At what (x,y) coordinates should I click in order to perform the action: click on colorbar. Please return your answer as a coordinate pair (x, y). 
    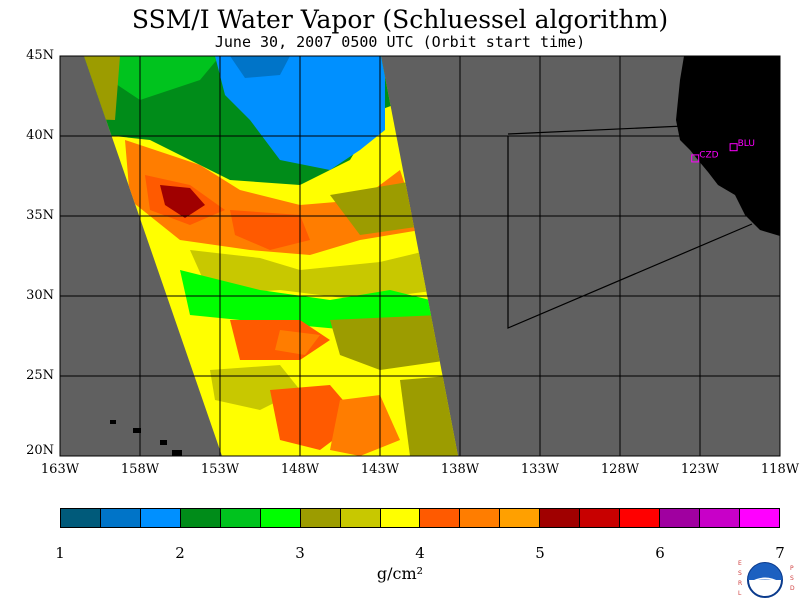
    Looking at the image, I should click on (420, 518).